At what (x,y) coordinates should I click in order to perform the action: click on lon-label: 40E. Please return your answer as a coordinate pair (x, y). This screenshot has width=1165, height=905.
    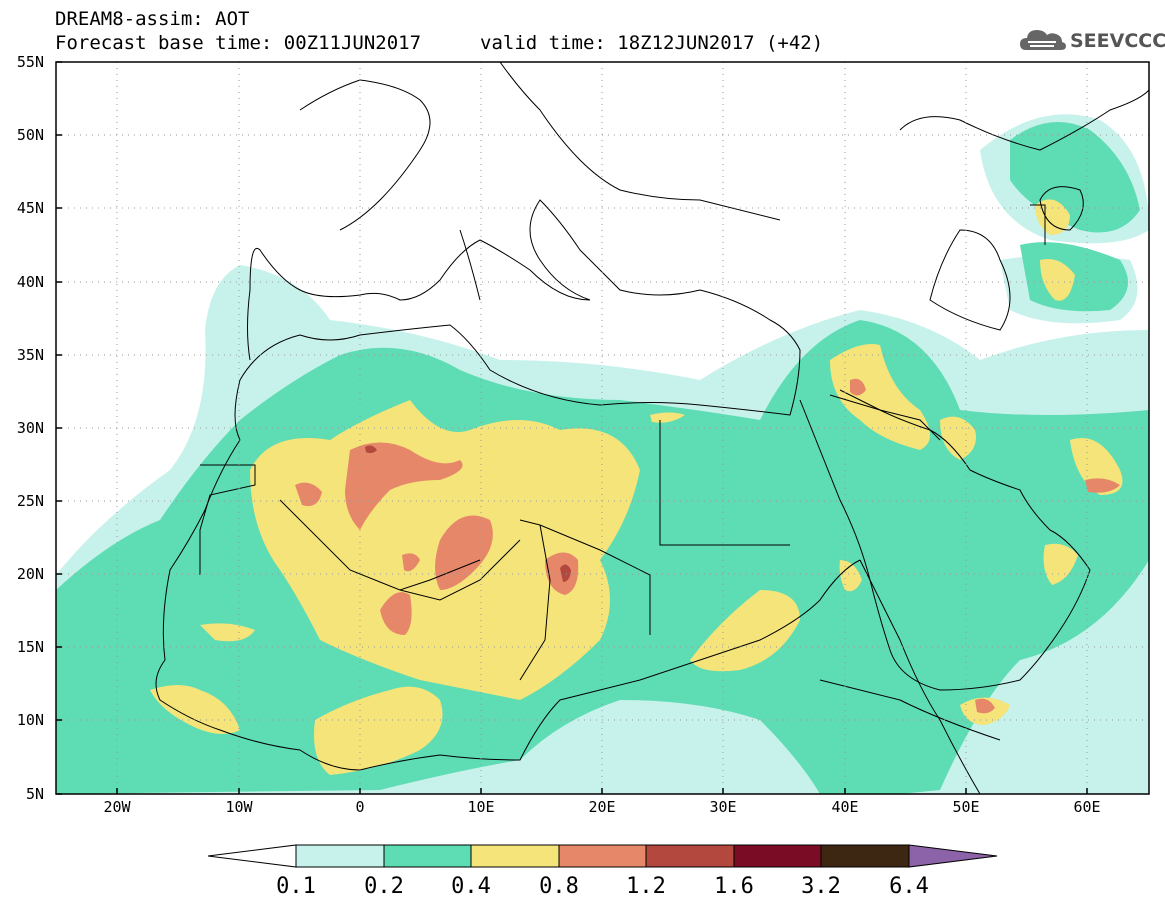
    Looking at the image, I should click on (844, 807).